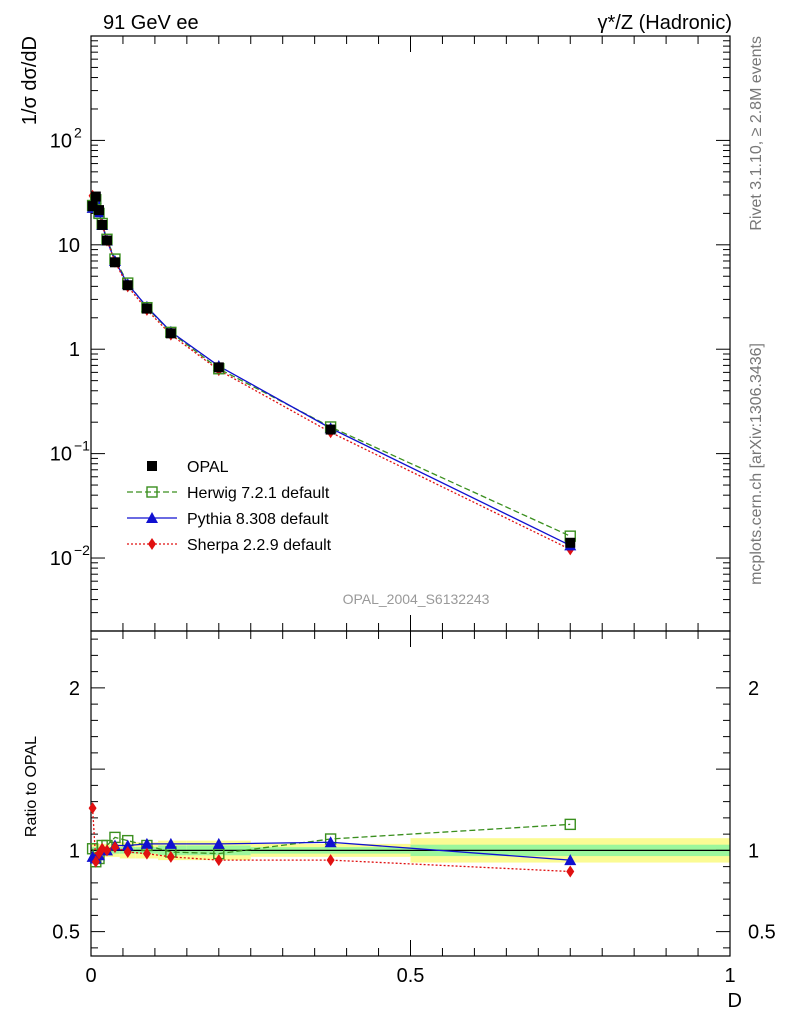 The image size is (786, 1024). Describe the element at coordinates (729, 976) in the screenshot. I see `x-tick-label: 1` at that location.